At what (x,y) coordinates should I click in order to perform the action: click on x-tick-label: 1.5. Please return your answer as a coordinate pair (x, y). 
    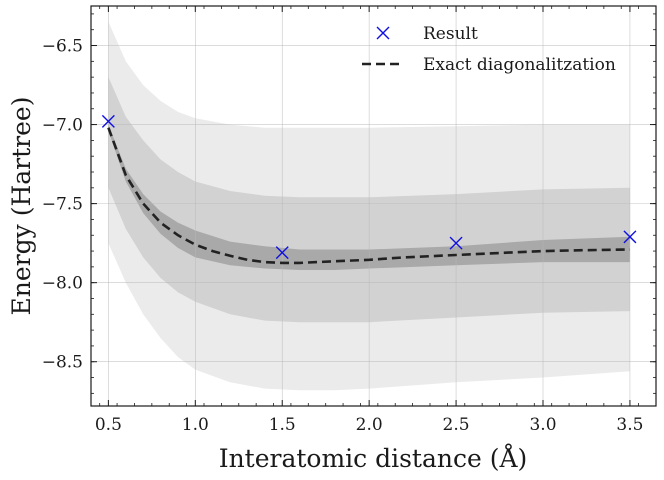
    Looking at the image, I should click on (282, 425).